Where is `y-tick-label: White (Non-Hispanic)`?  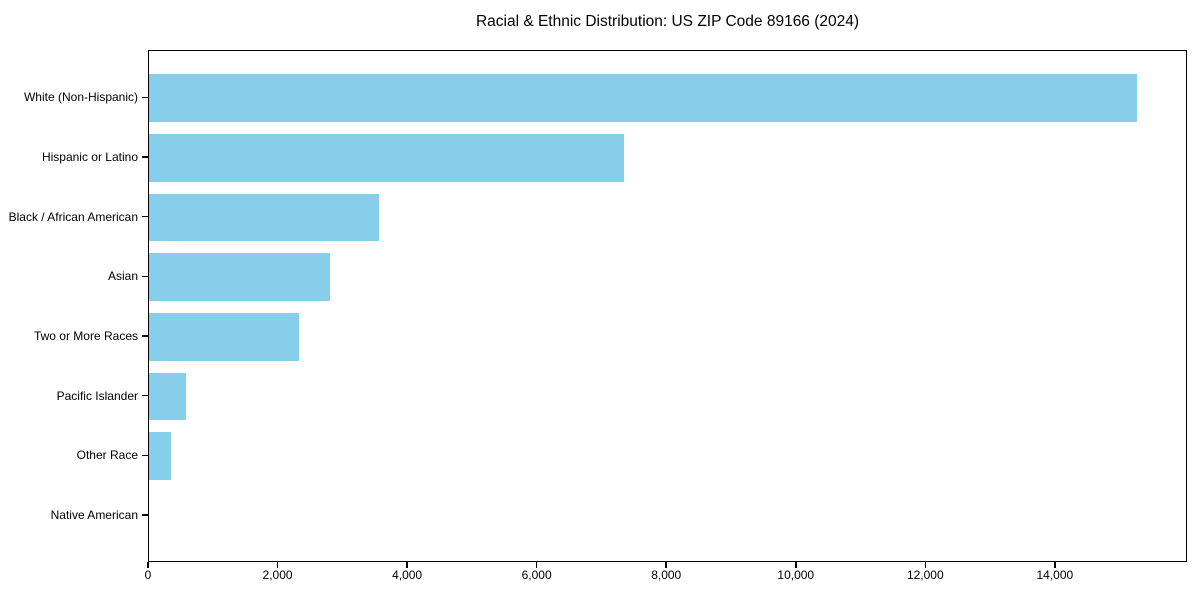
y-tick-label: White (Non-Hispanic) is located at coordinates (80, 97).